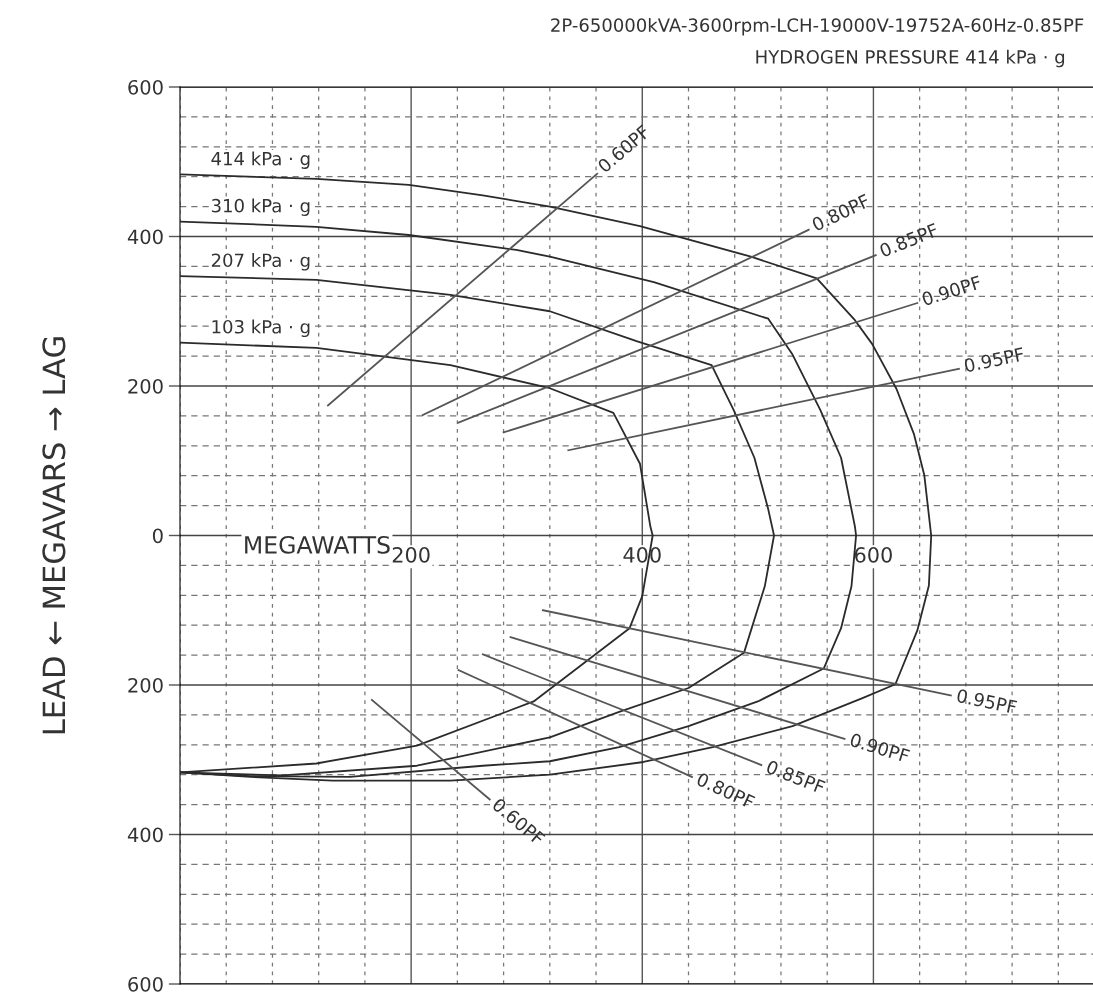  Describe the element at coordinates (260, 207) in the screenshot. I see `series-label: 310 kPa · g` at that location.